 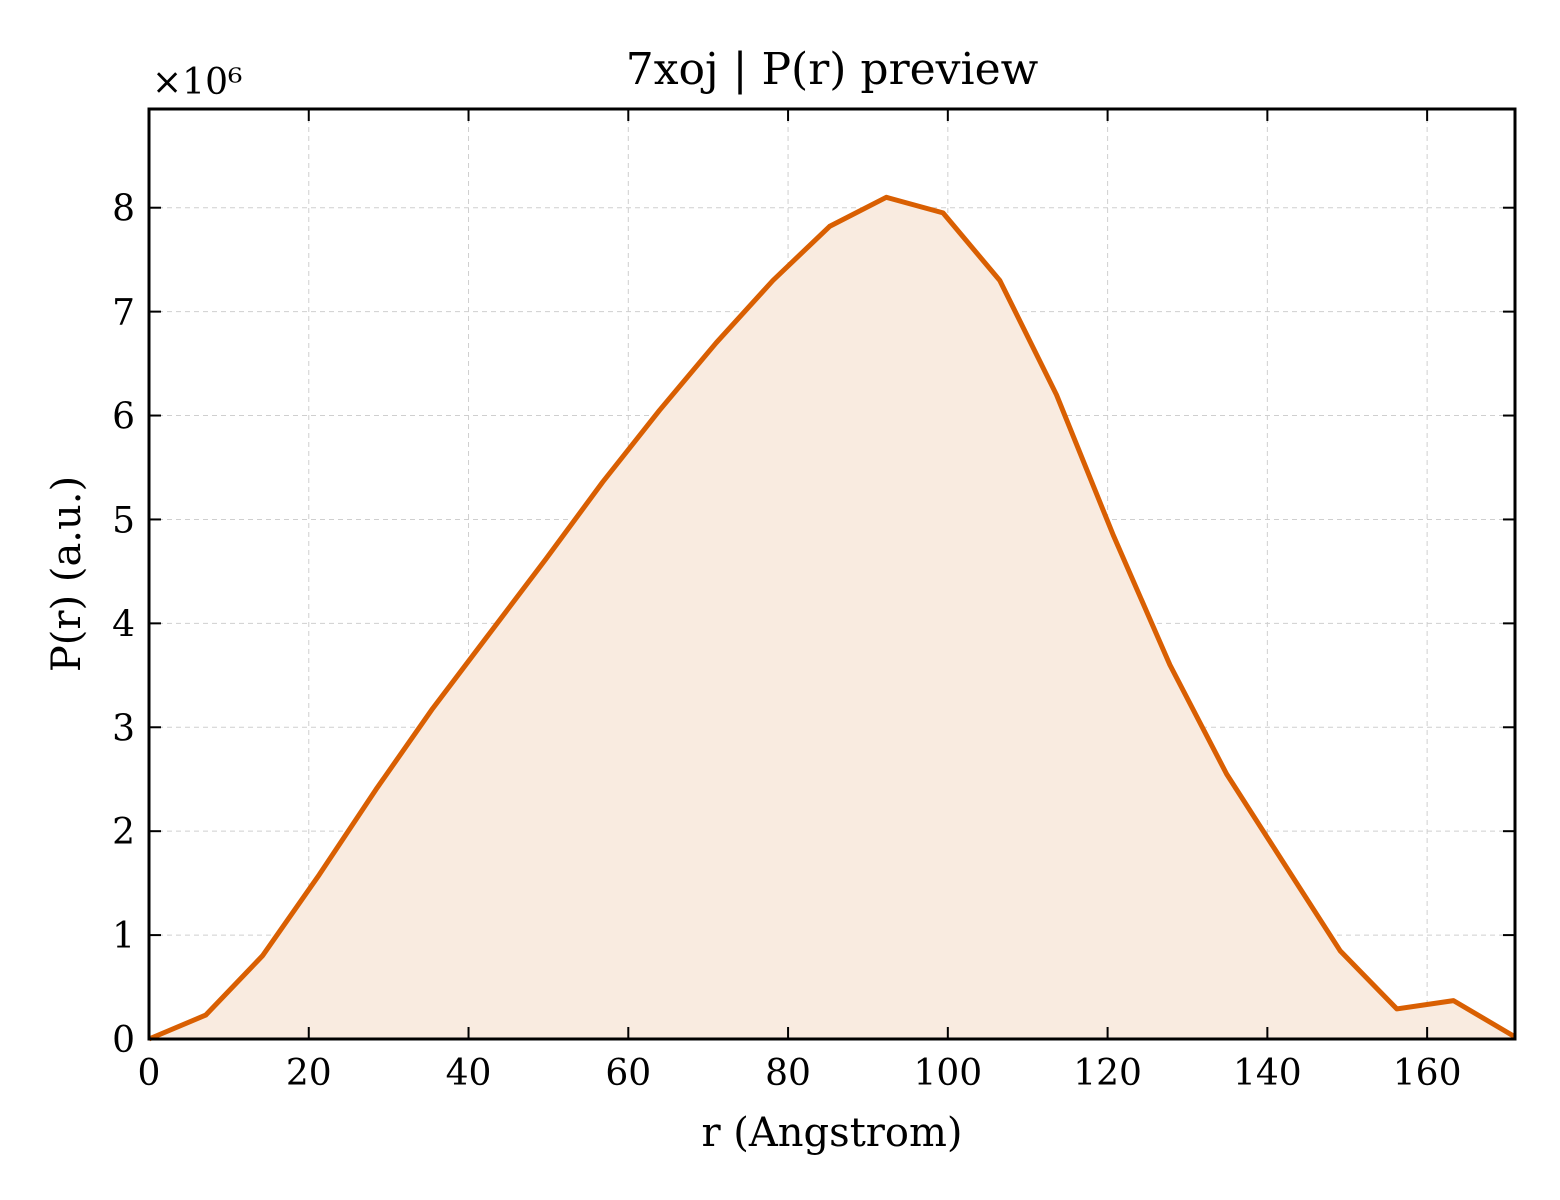 What do you see at coordinates (947, 1073) in the screenshot?
I see `x-tick-label: 100` at bounding box center [947, 1073].